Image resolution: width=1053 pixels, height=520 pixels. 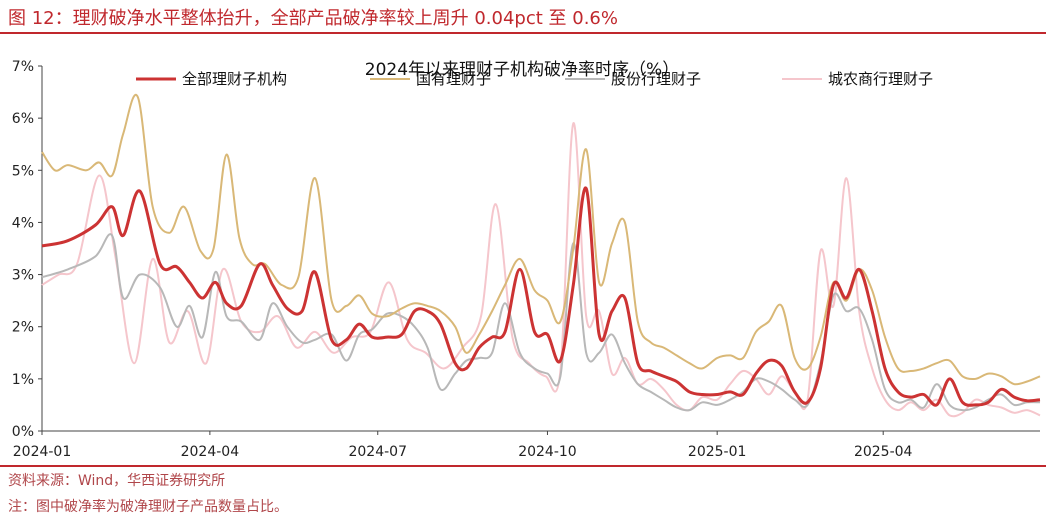 What do you see at coordinates (377, 452) in the screenshot?
I see `x-tick-label: 2024-07` at bounding box center [377, 452].